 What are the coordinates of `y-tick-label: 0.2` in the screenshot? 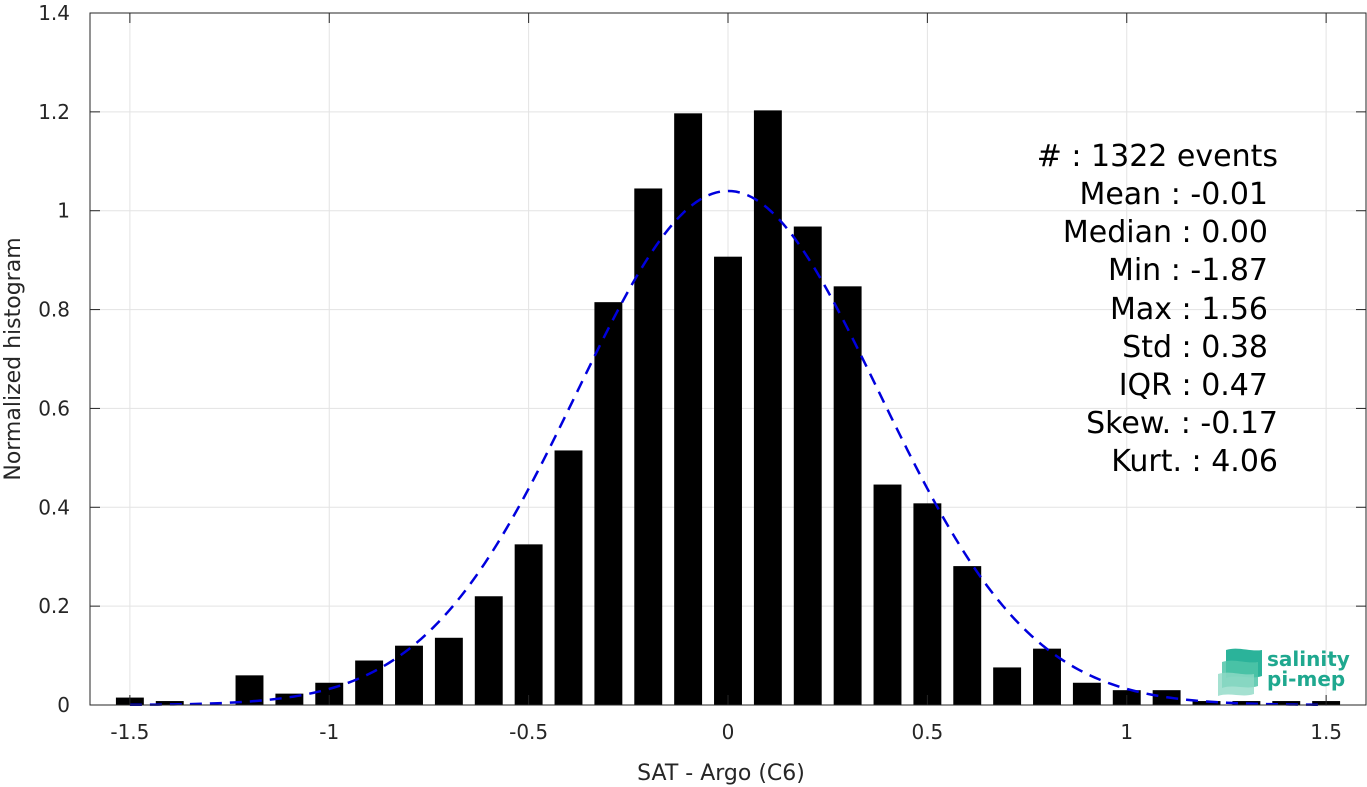 It's located at (54, 606).